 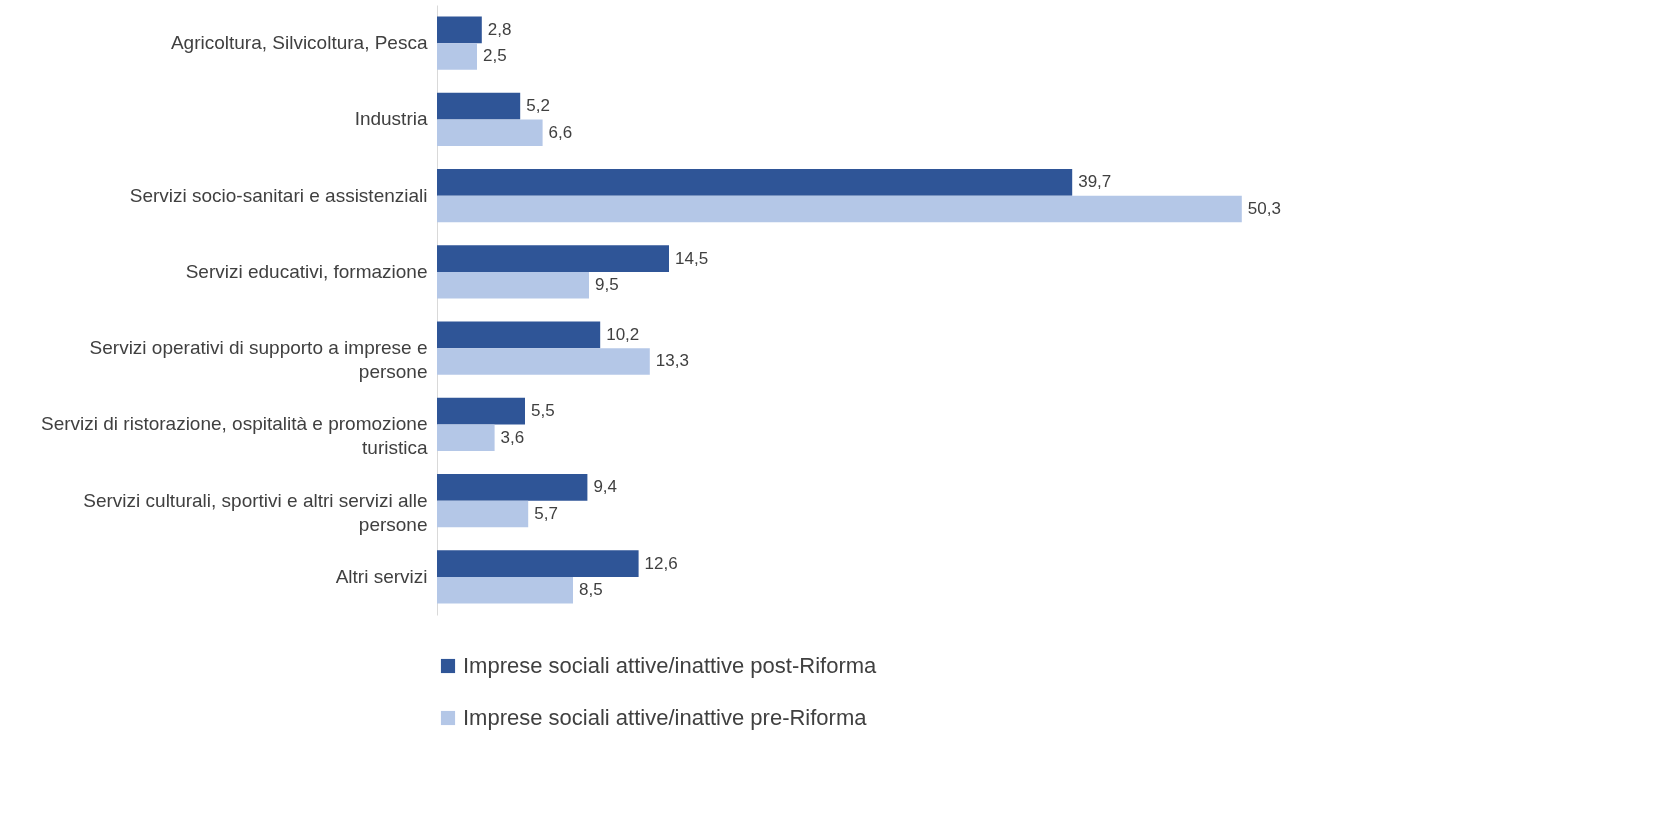 I want to click on data-label: 50,3, so click(x=1264, y=208).